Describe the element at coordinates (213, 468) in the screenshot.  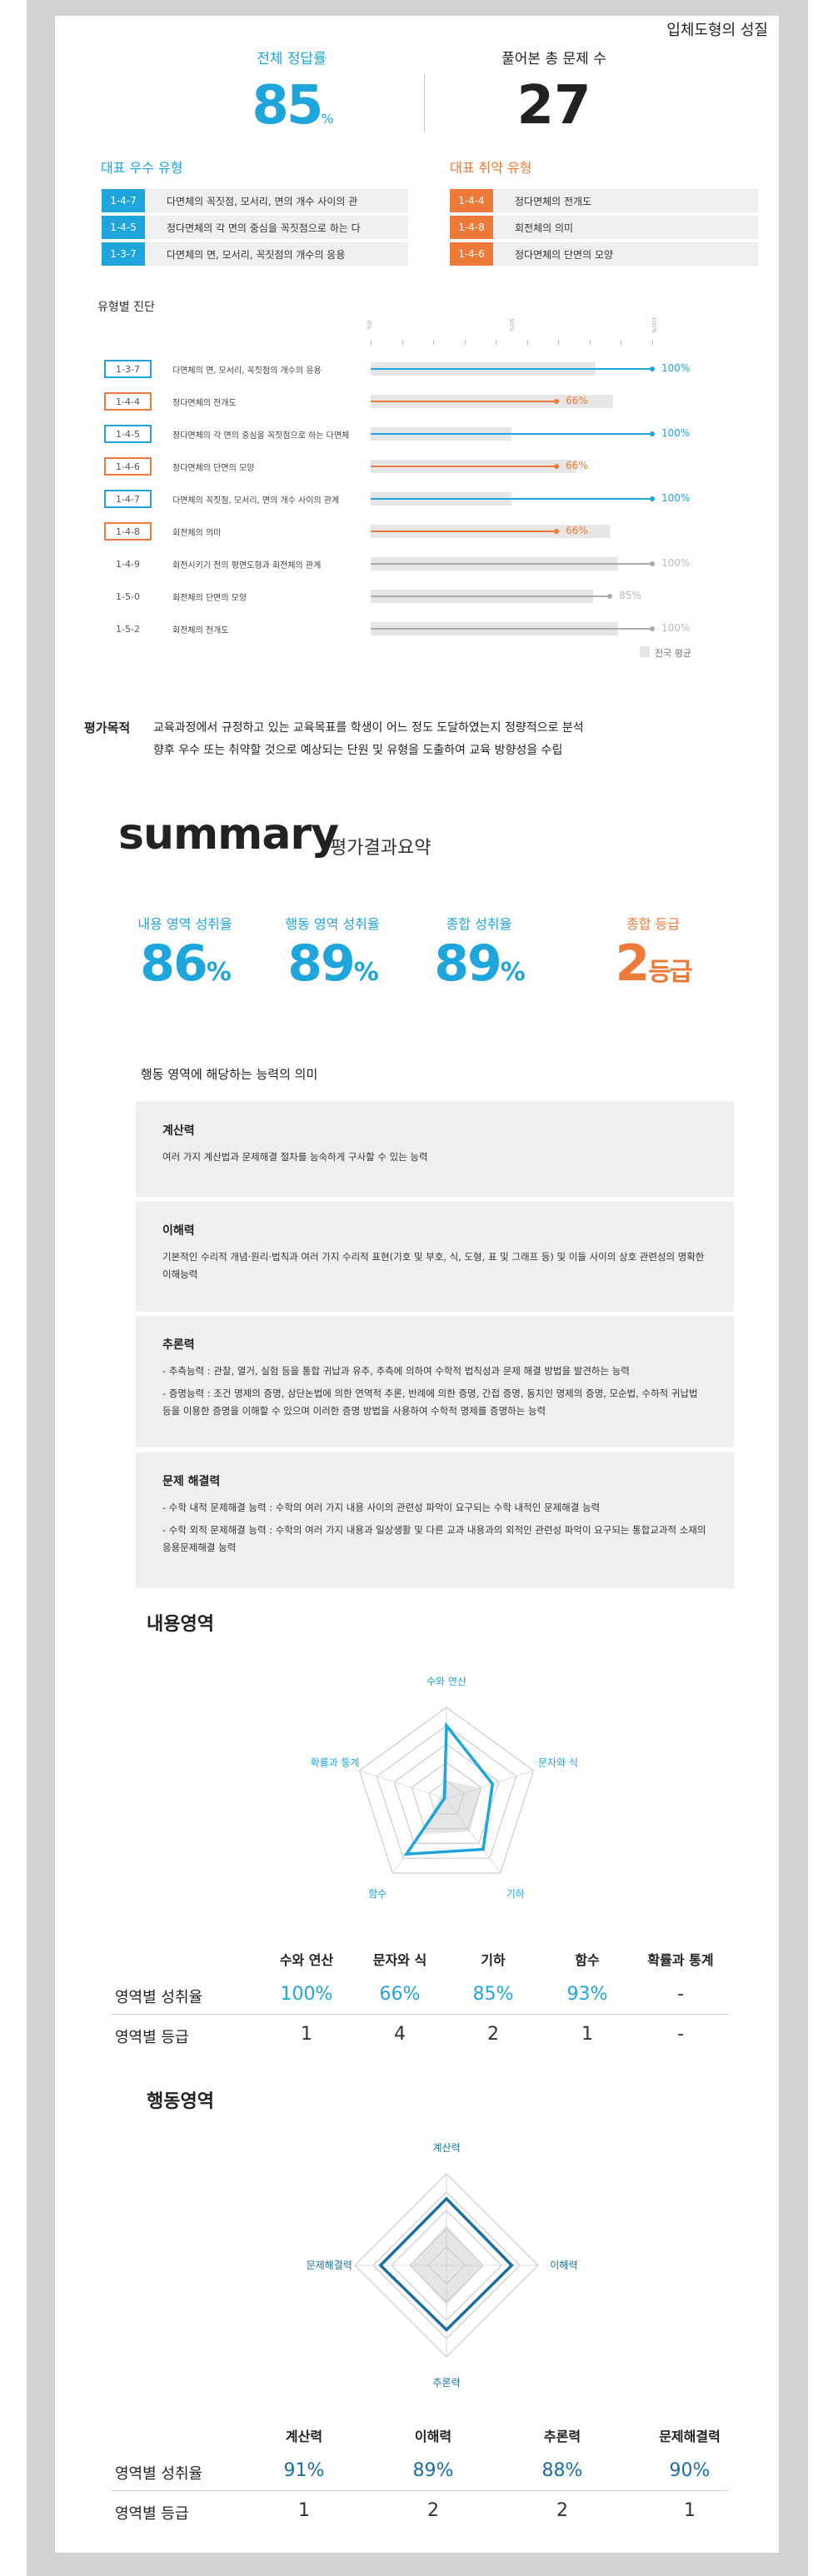
I see `type-label: 정다면체의 단면의 모양` at that location.